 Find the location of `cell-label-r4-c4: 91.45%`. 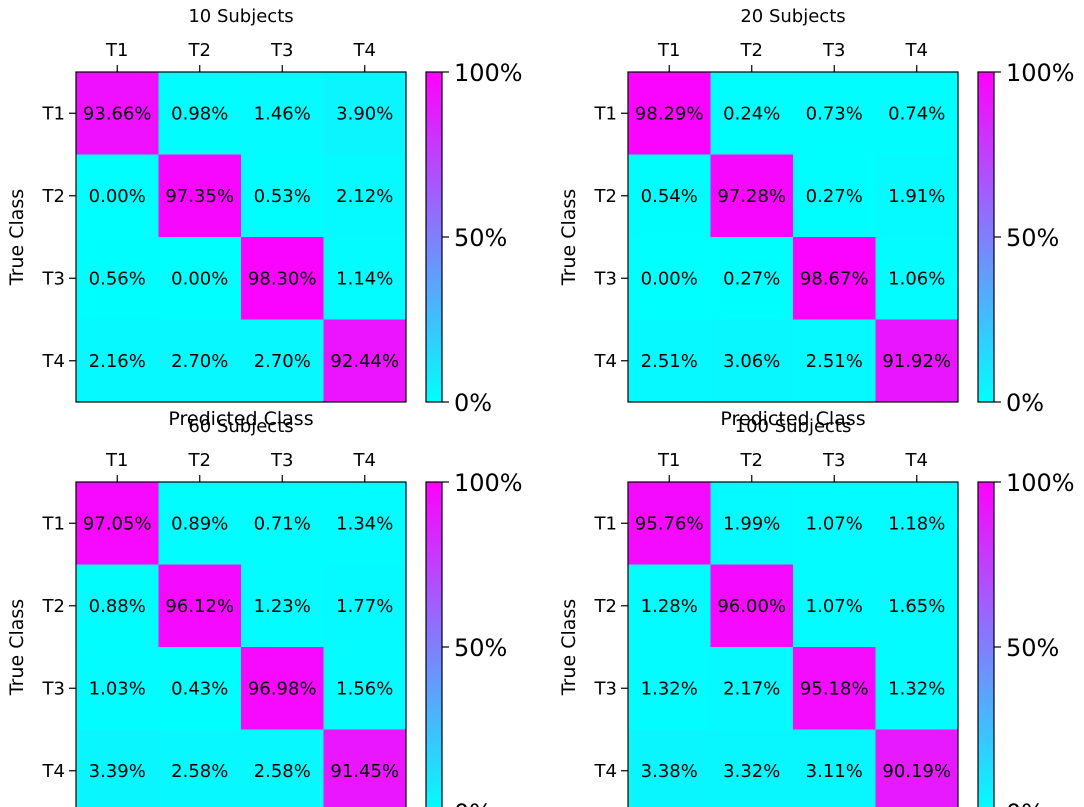

cell-label-r4-c4: 91.45% is located at coordinates (364, 771).